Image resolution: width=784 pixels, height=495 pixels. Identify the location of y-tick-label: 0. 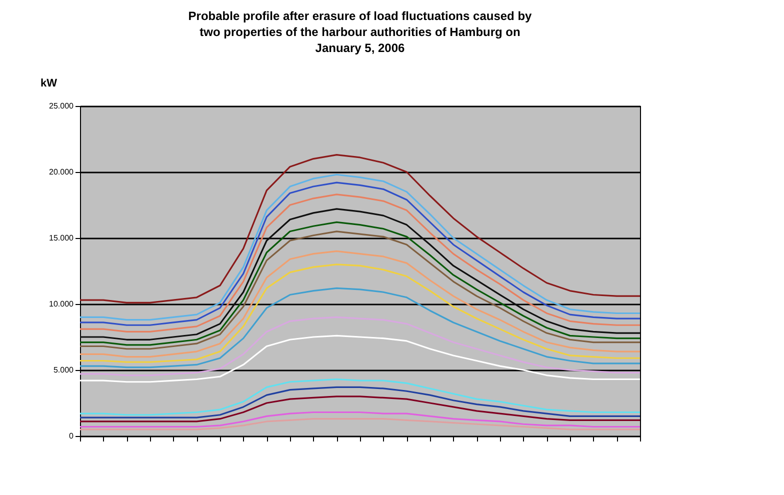
(71, 436).